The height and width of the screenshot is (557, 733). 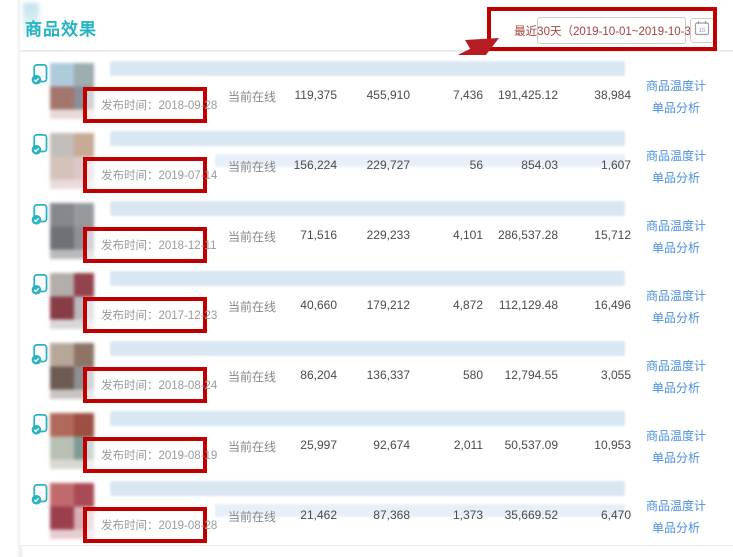 I want to click on metric-value: 40,660, so click(x=318, y=305).